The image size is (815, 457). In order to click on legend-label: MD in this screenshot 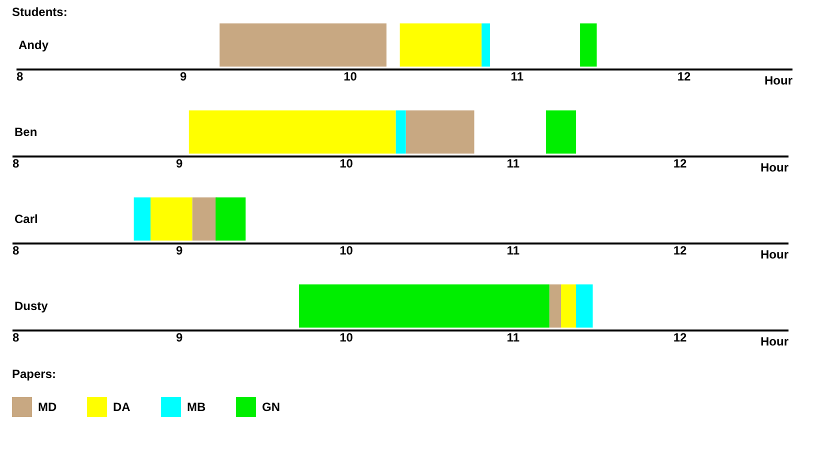, I will do `click(47, 407)`.